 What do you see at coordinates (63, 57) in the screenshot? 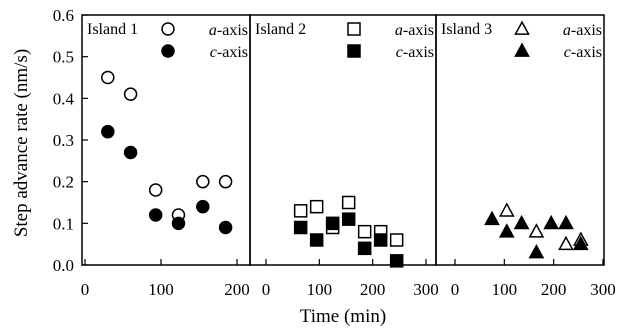
I see `y-tick-label: 0.5` at bounding box center [63, 57].